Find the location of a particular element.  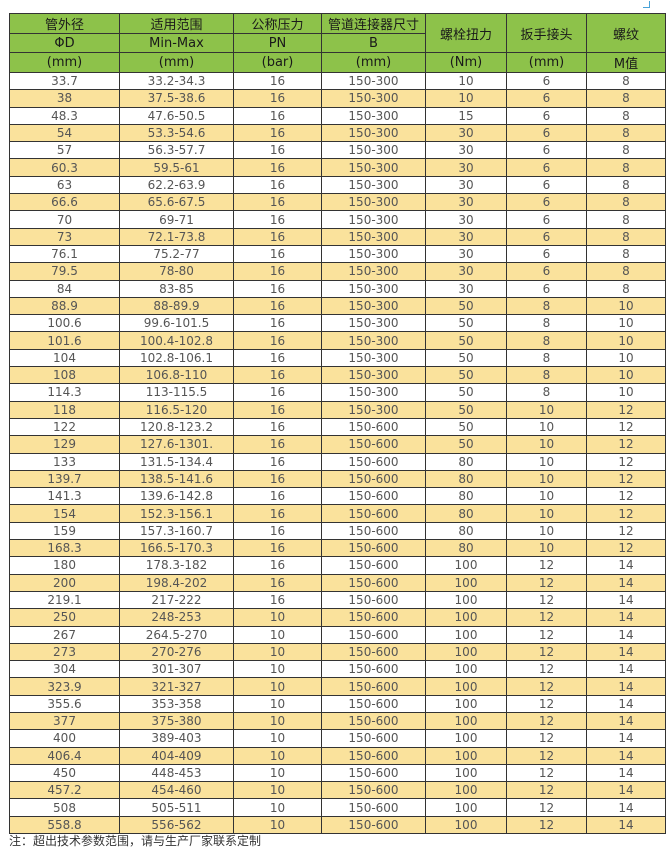

header-cell: 螺栓扭力 is located at coordinates (466, 33).